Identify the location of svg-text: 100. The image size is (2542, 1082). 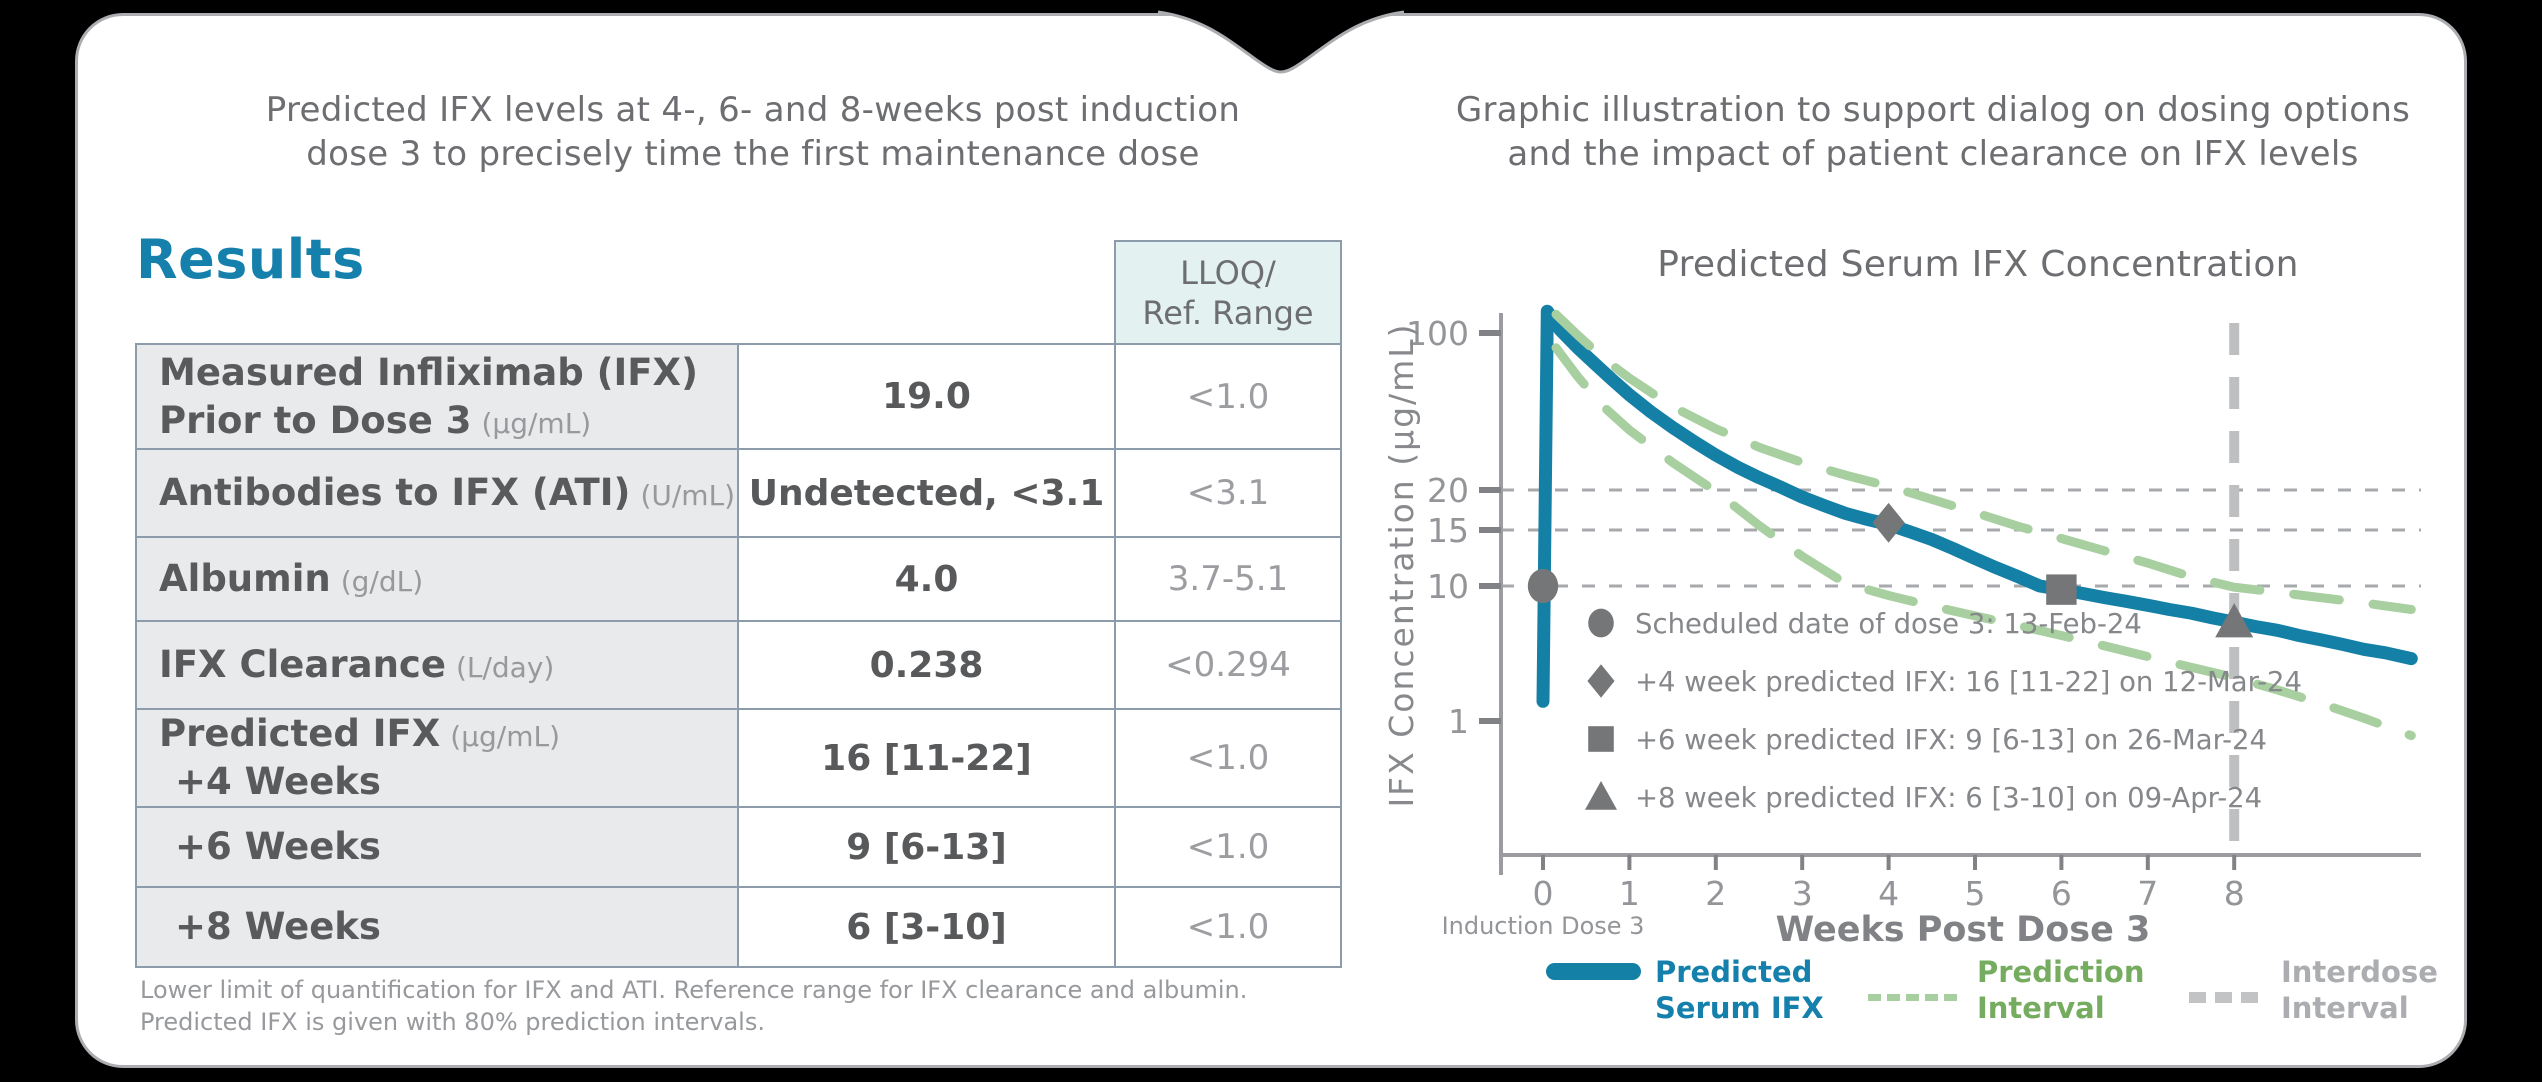
(1437, 333).